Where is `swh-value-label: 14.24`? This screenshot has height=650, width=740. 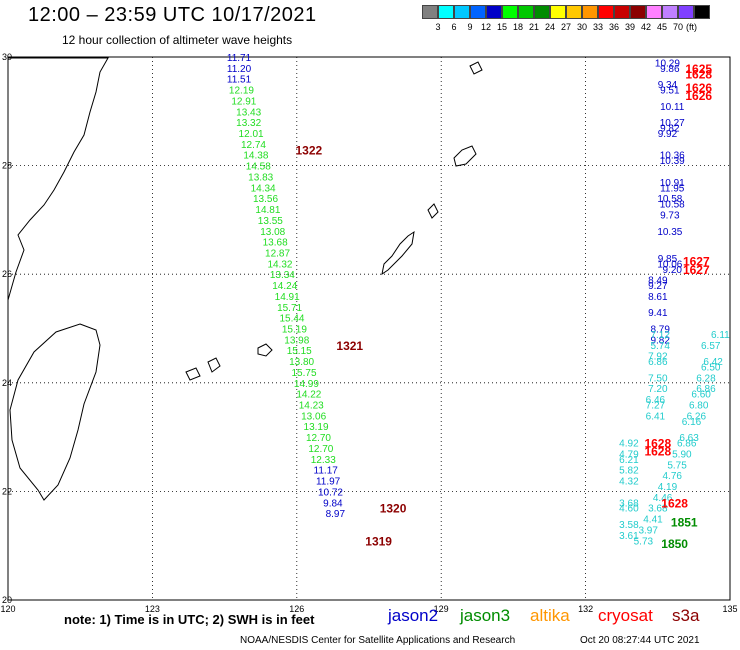
swh-value-label: 14.24 is located at coordinates (284, 286).